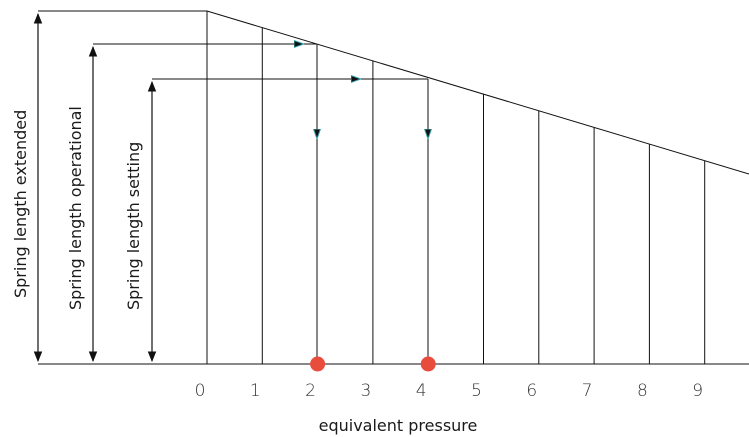 Image resolution: width=749 pixels, height=437 pixels. What do you see at coordinates (476, 391) in the screenshot?
I see `tick-label-5: 5` at bounding box center [476, 391].